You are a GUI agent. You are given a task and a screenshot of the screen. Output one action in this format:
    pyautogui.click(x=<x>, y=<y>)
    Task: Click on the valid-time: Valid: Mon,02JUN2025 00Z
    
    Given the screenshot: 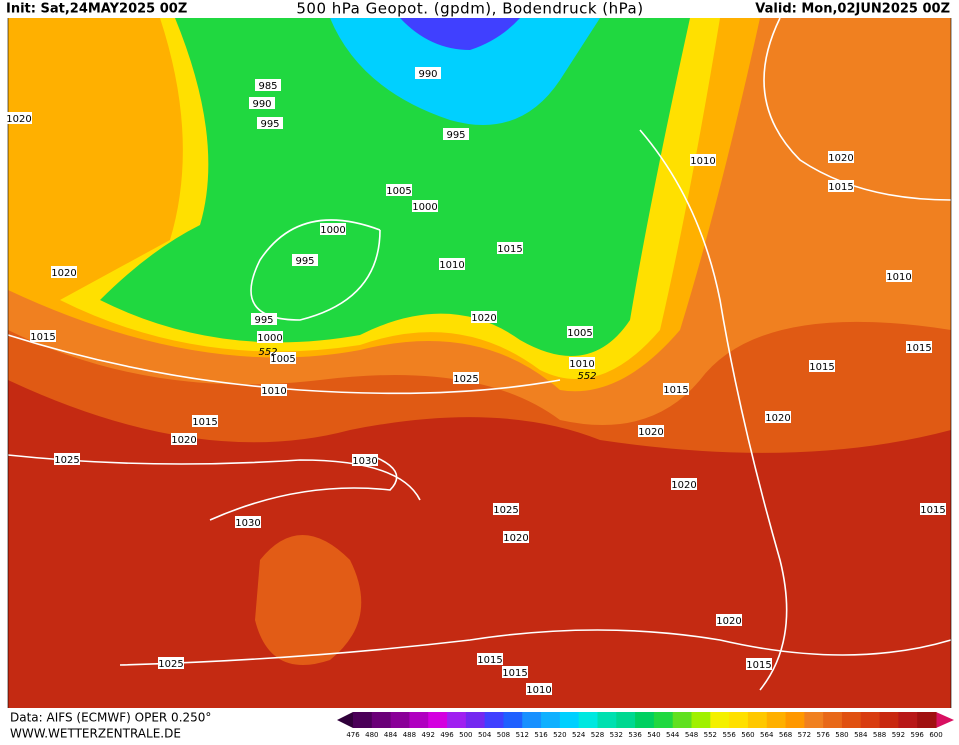 What is the action you would take?
    pyautogui.click(x=852, y=9)
    